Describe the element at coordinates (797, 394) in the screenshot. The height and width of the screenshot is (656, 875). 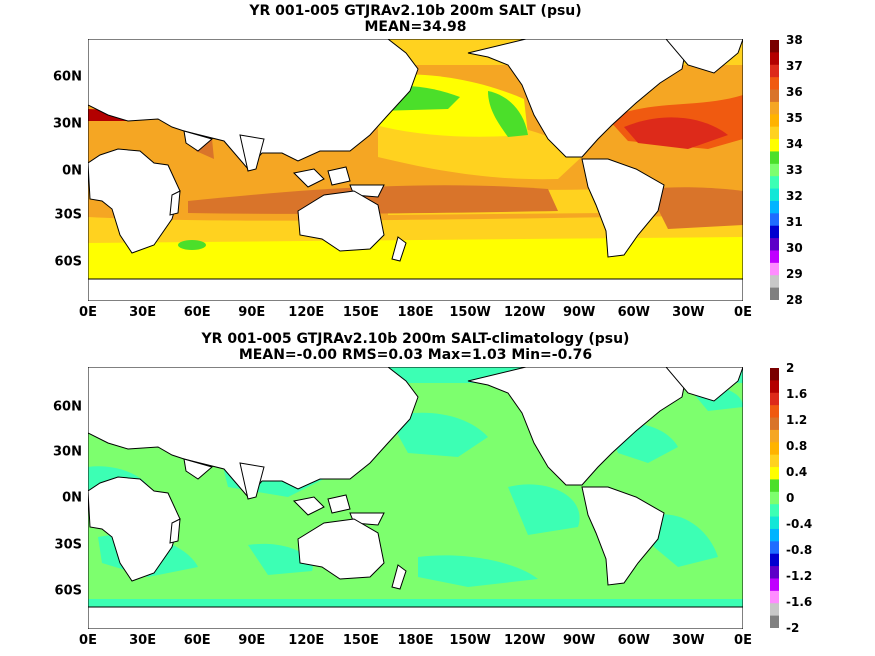
I see `bottom-colorbar-label: 1.6` at that location.